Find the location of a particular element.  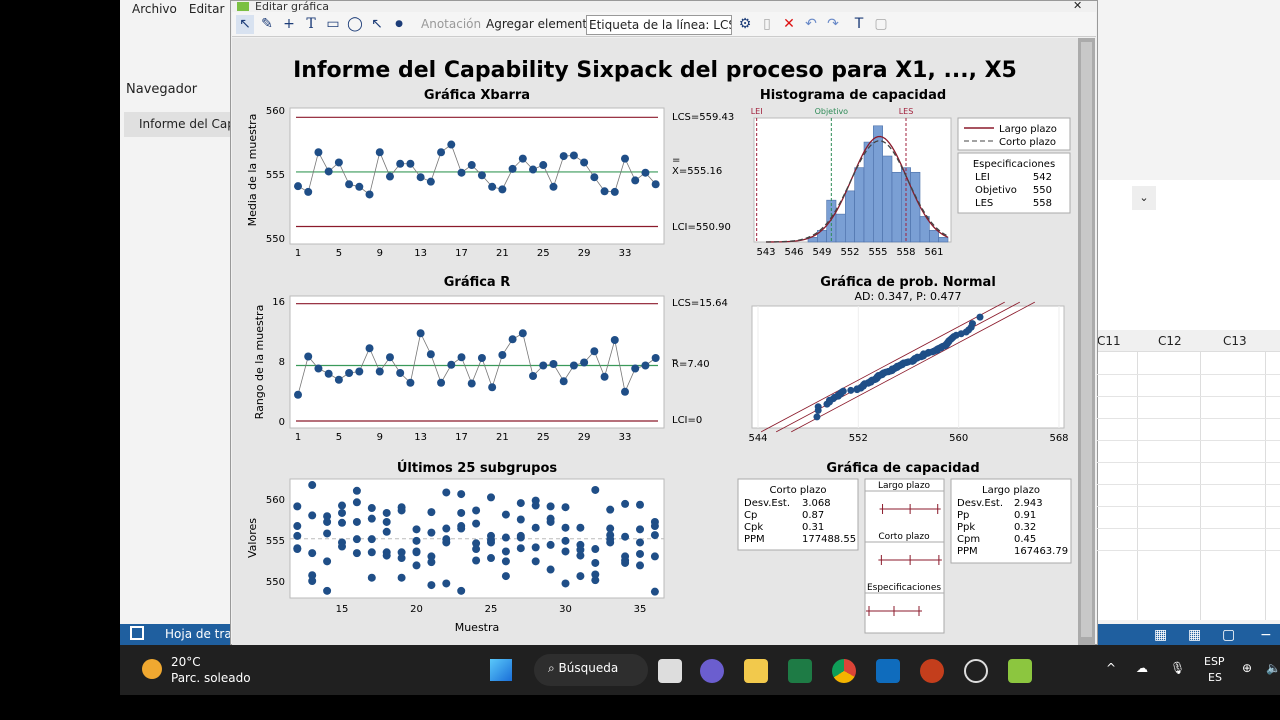

menu-editar: Editar is located at coordinates (206, 9).